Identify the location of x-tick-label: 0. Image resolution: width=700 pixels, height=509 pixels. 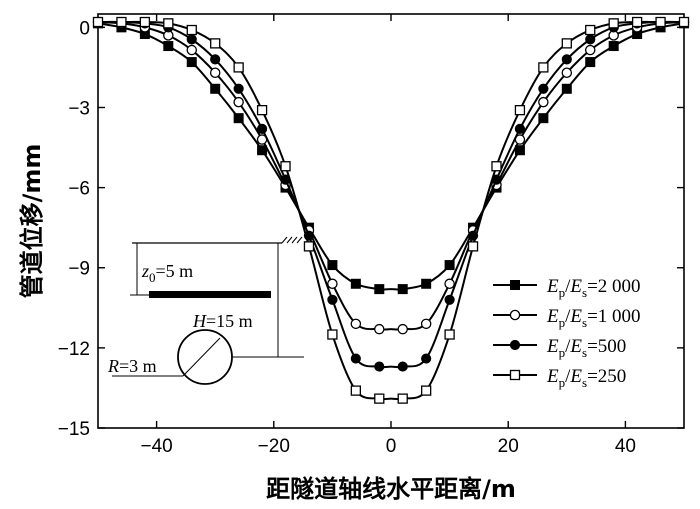
(391, 446).